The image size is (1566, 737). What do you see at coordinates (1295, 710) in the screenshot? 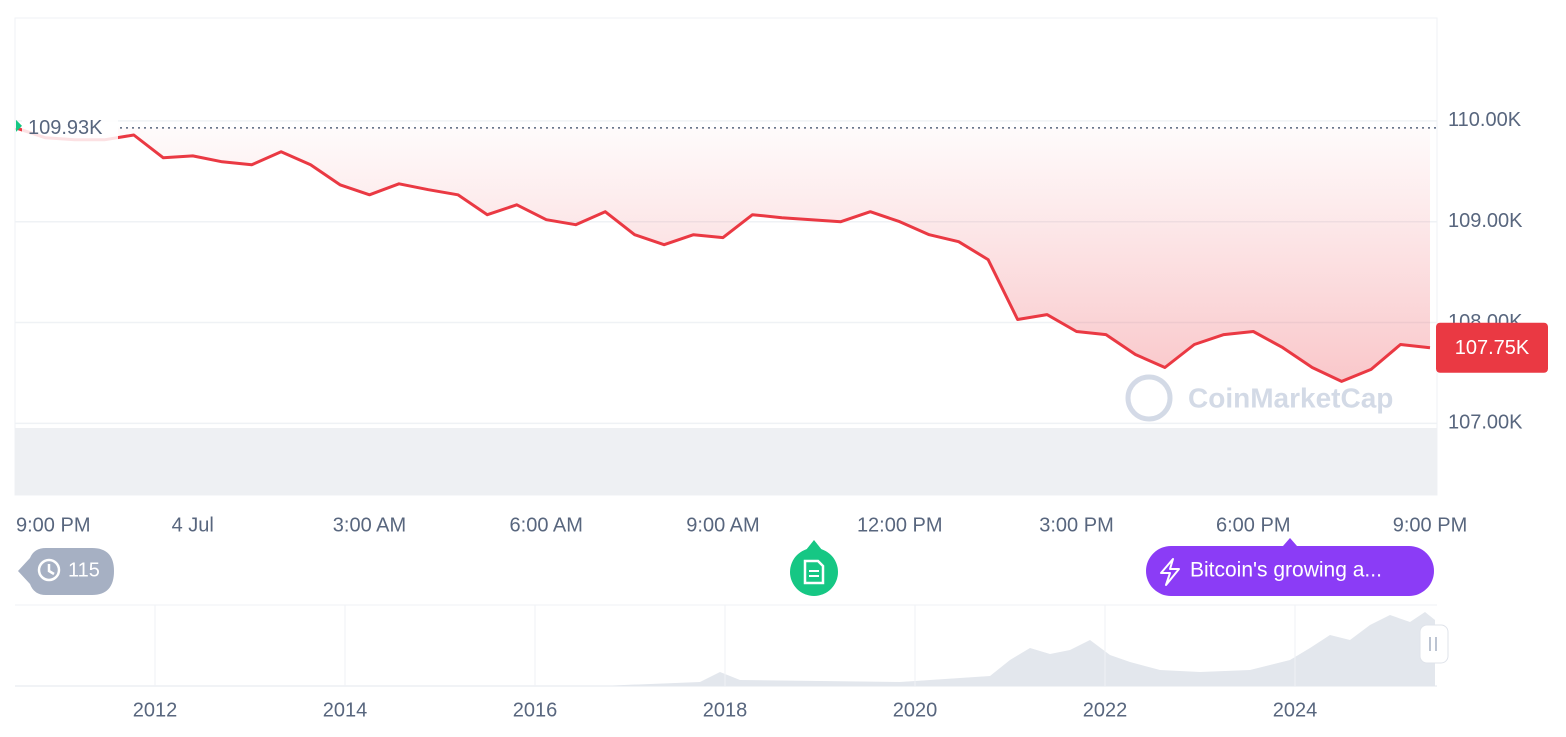
I see `navigator-tick-label: 2024` at bounding box center [1295, 710].